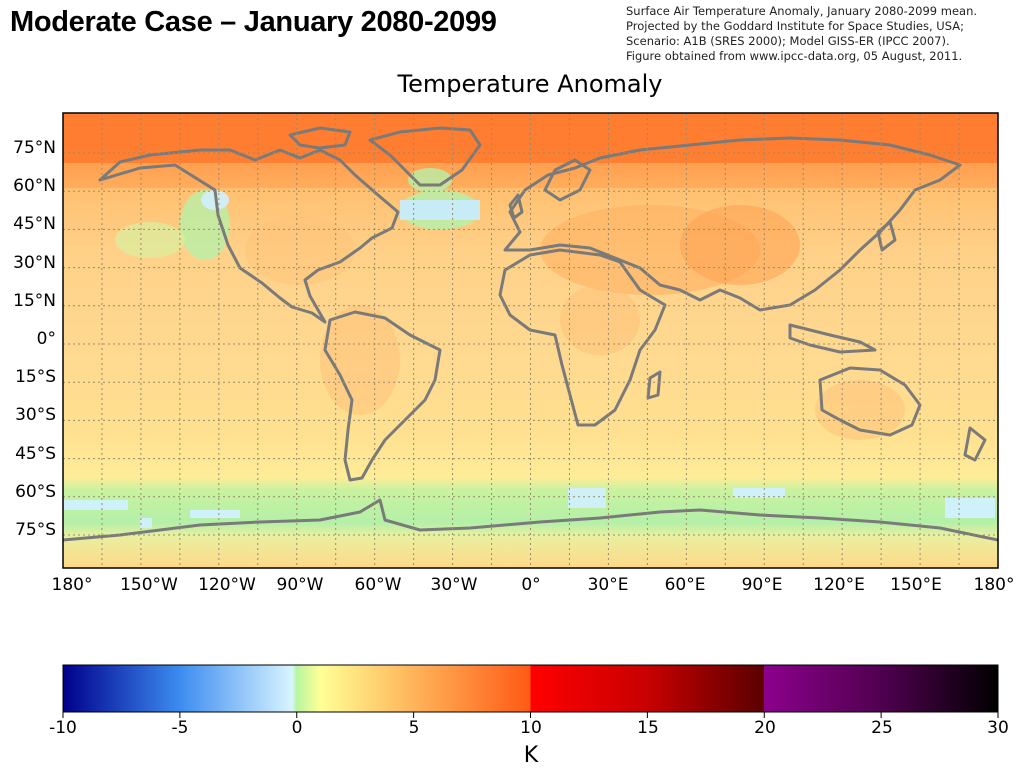  Describe the element at coordinates (916, 585) in the screenshot. I see `lon-label: 150°E` at that location.